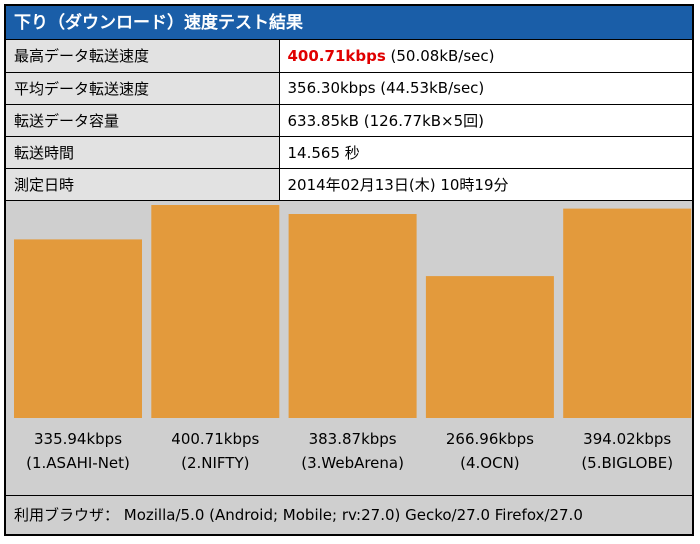 This screenshot has width=700, height=544. What do you see at coordinates (485, 184) in the screenshot?
I see `row-value-measured-at: 2014年02月13日(木) 10時19分` at bounding box center [485, 184].